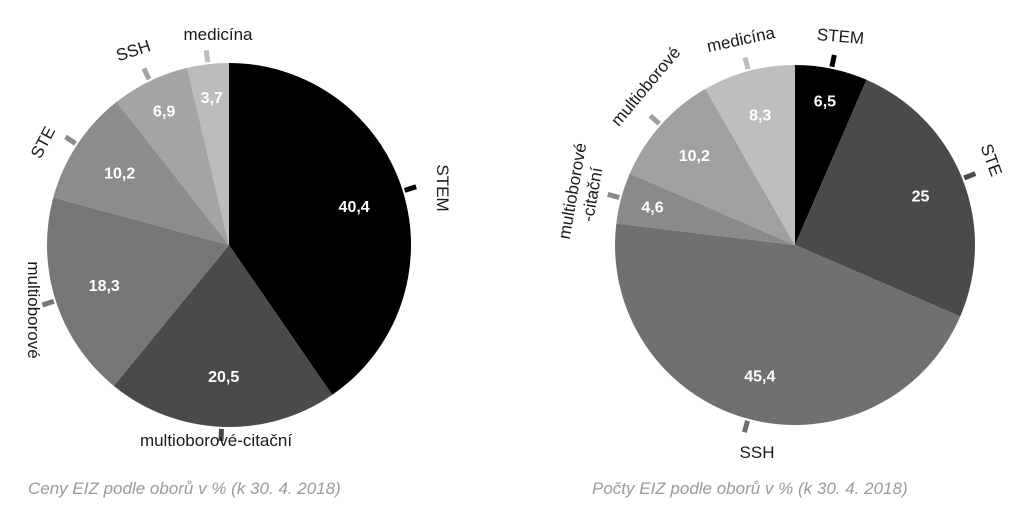 The image size is (1014, 510). I want to click on slice-value-label: 3,7, so click(212, 98).